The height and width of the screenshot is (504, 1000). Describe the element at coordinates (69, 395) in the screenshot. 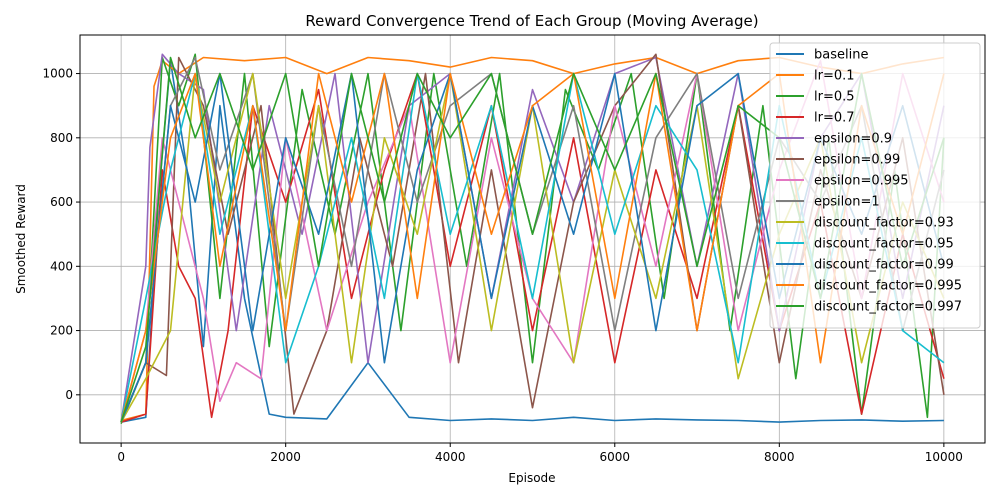

I see `y-tick-label: 0` at that location.